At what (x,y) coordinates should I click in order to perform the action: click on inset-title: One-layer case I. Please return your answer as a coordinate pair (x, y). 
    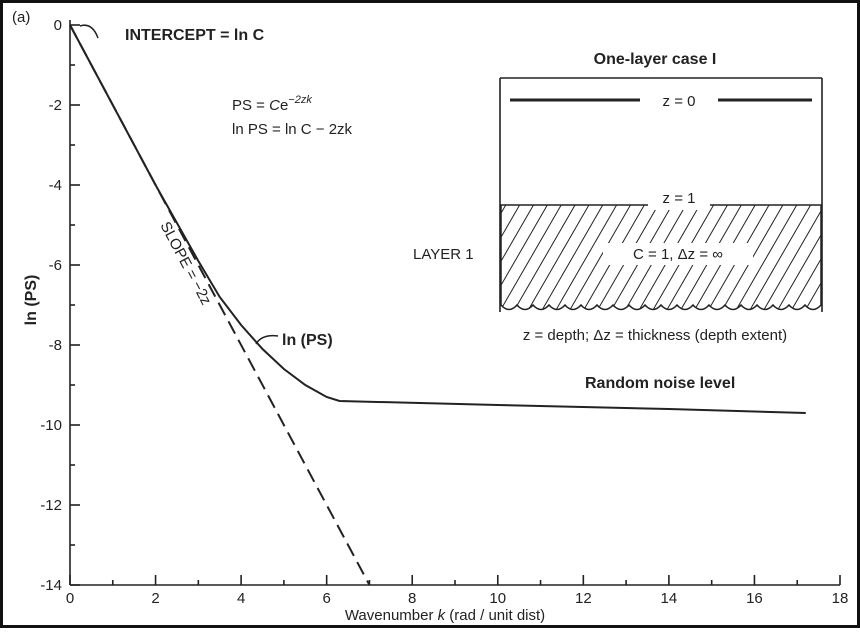
    Looking at the image, I should click on (655, 59).